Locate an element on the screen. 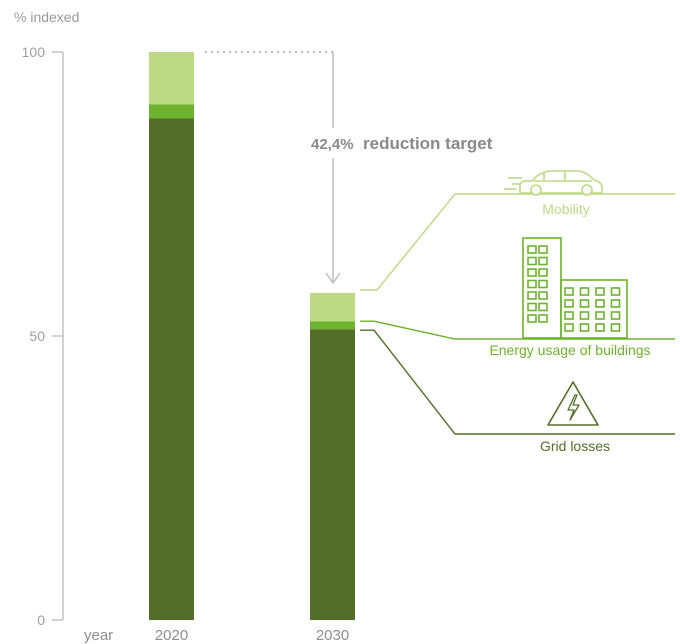 This screenshot has width=680, height=644. leader-mobility is located at coordinates (517, 242).